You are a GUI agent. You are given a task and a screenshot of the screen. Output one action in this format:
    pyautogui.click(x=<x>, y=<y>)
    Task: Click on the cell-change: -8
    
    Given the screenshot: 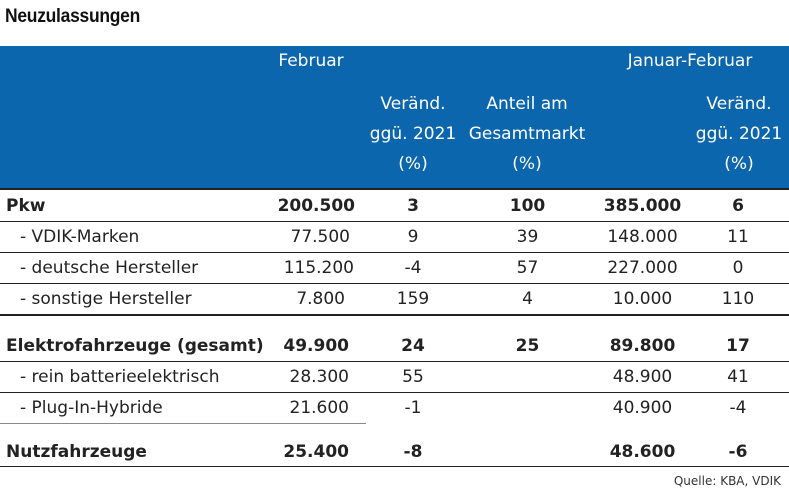 What is the action you would take?
    pyautogui.click(x=413, y=452)
    